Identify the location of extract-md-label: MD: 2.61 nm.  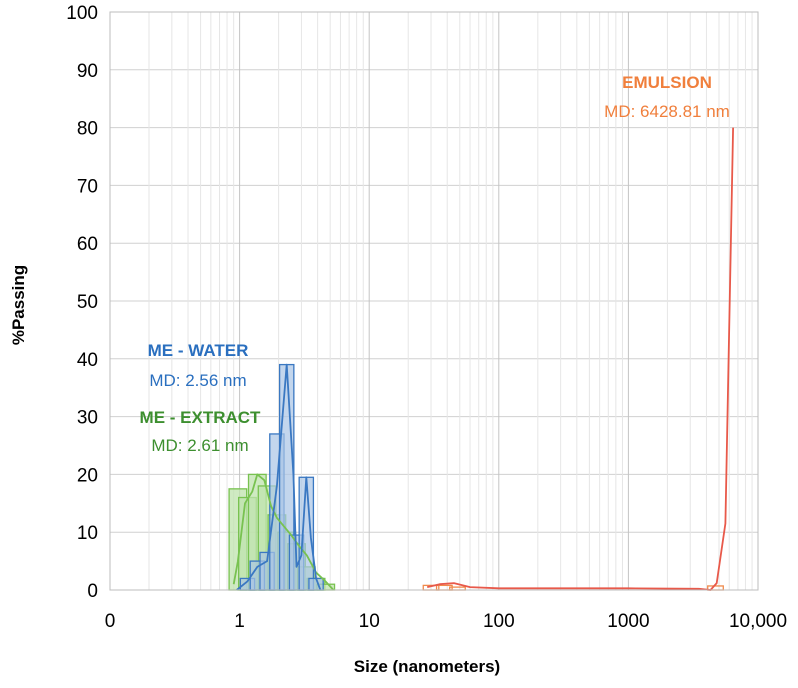
(199, 445).